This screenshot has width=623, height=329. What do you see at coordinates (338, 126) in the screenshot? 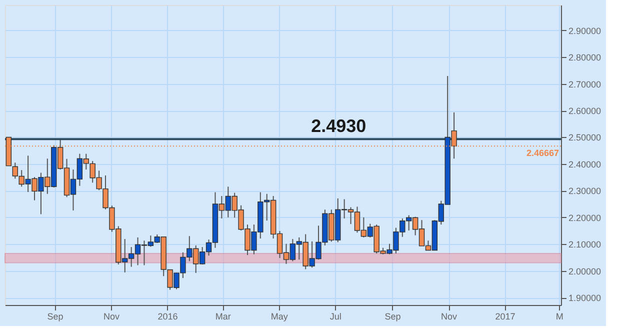
I see `ref-line-label: 2.4930` at bounding box center [338, 126].